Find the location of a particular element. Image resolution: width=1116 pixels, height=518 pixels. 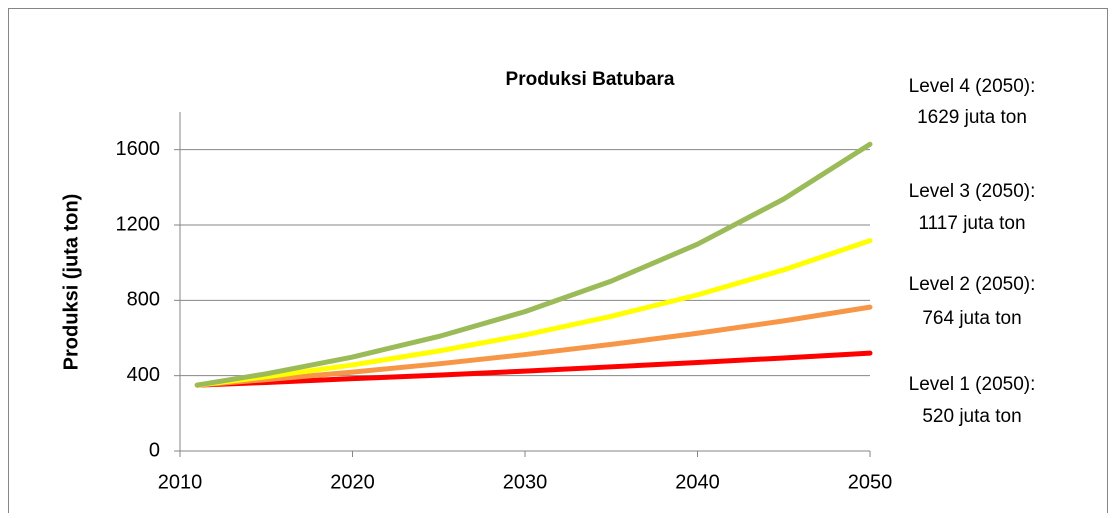

annotation: 520 juta ton is located at coordinates (971, 416).